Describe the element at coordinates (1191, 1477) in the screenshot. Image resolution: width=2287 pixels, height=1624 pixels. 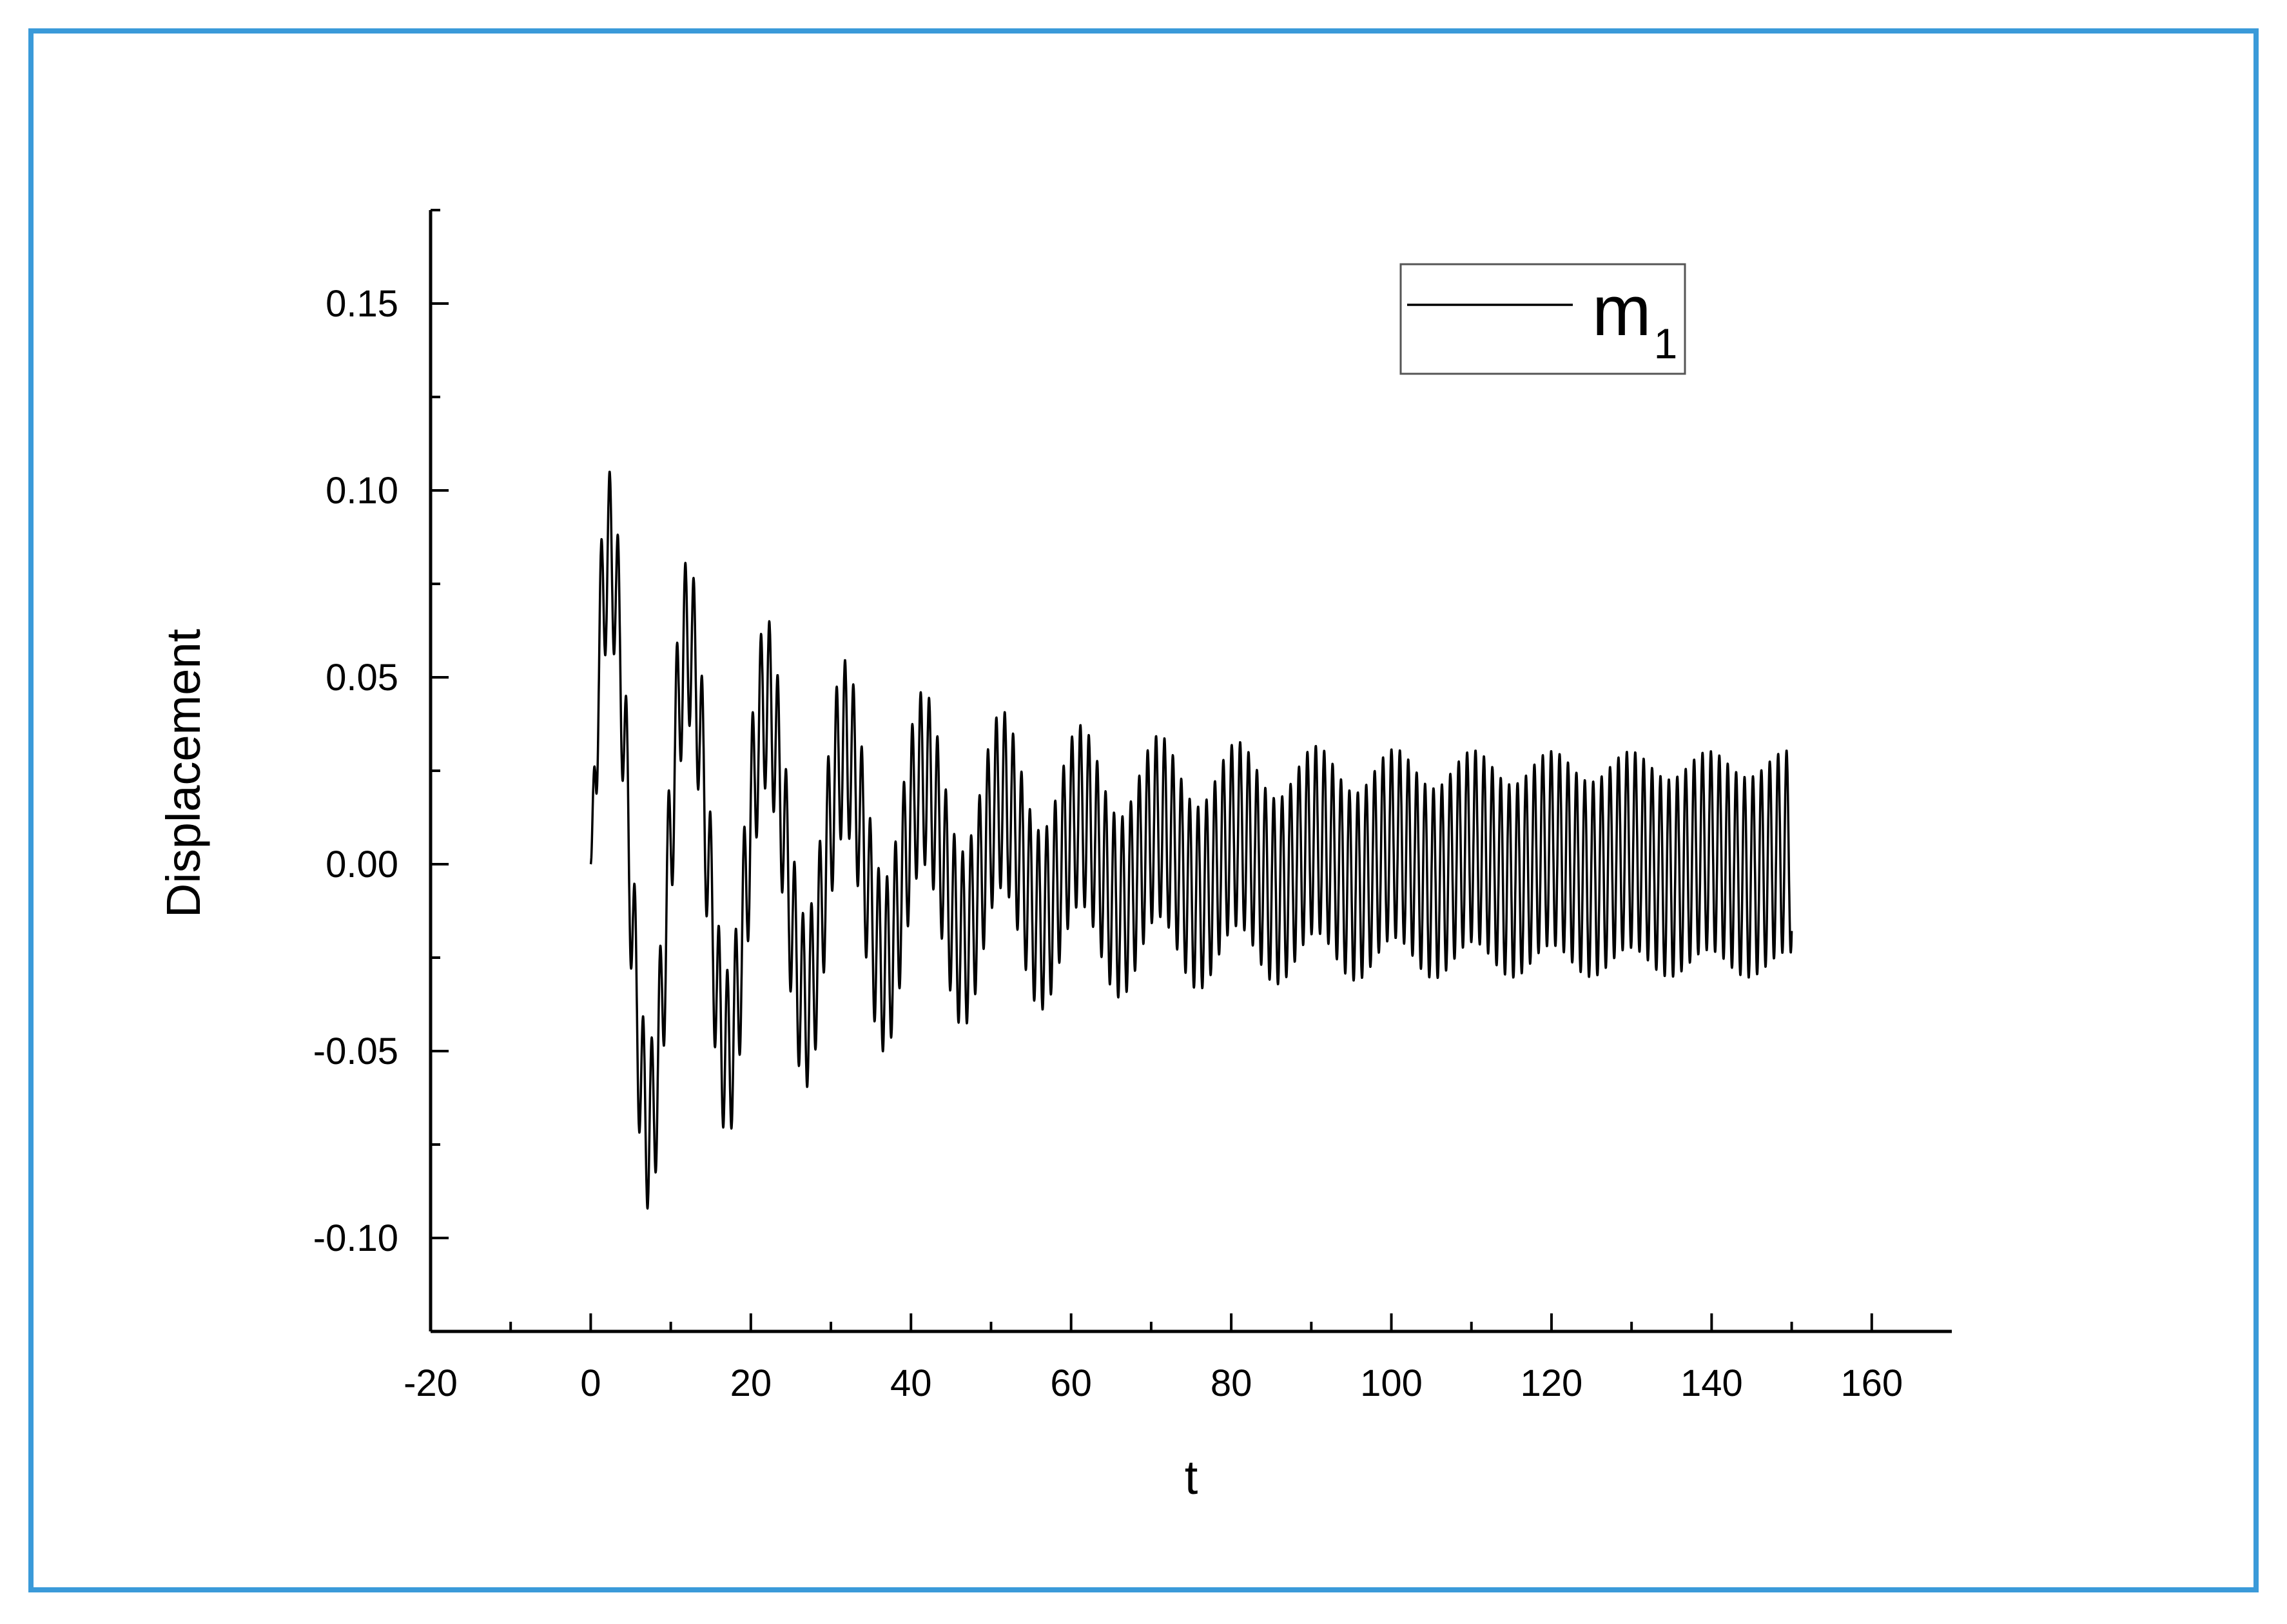
I see `x-axis-title: t` at that location.